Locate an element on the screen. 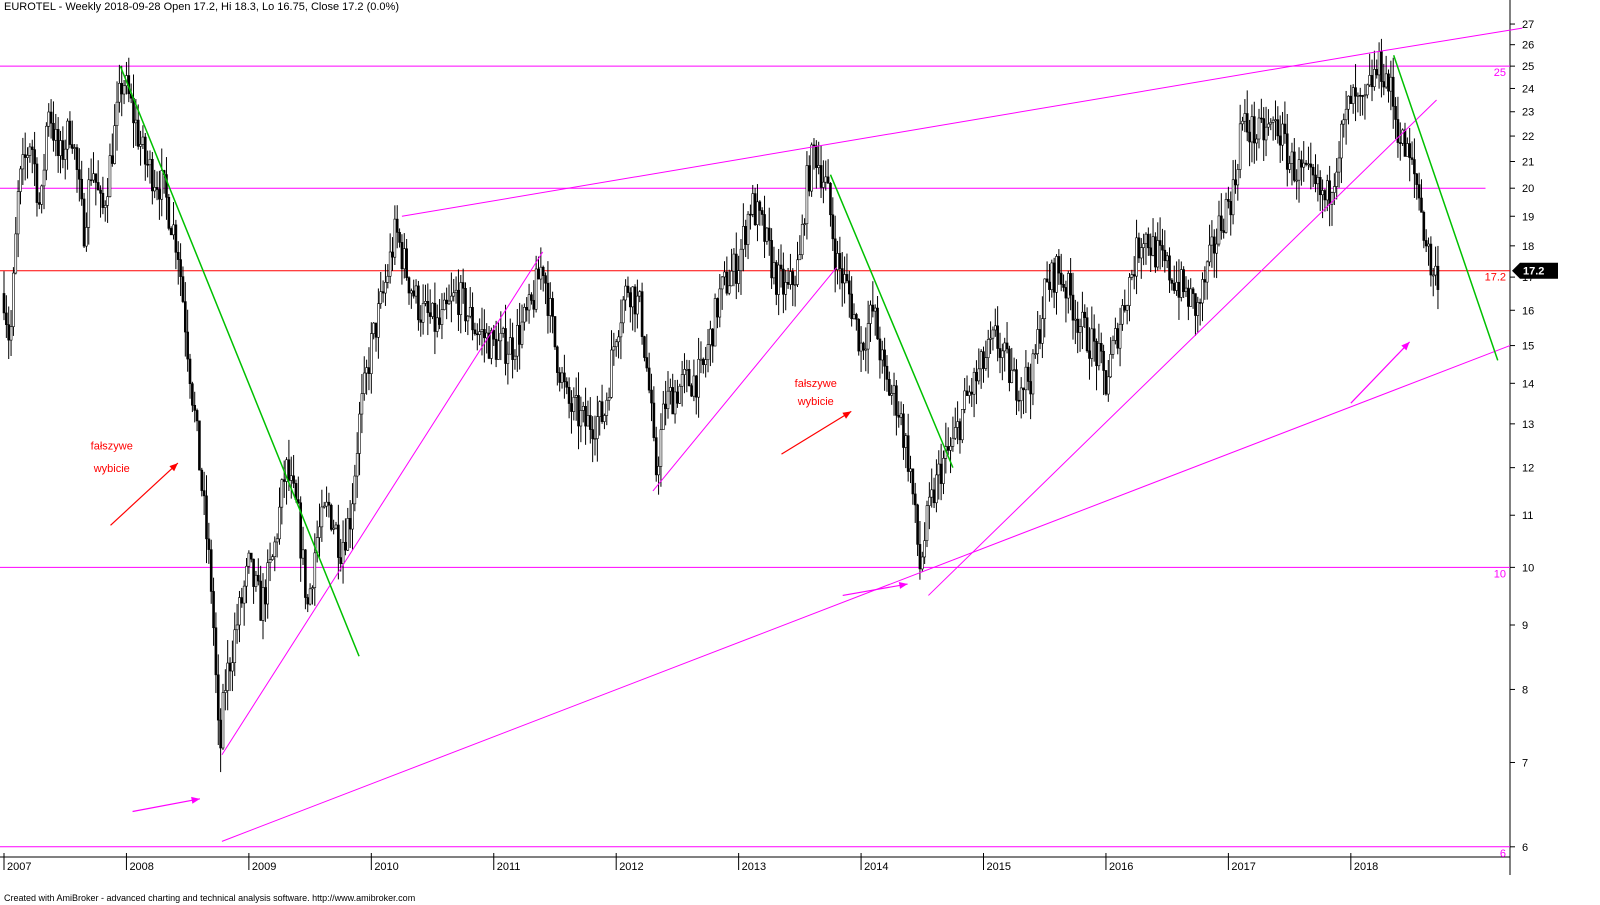 The width and height of the screenshot is (1600, 905). last-close-tag-label: 17.2 is located at coordinates (1533, 272).